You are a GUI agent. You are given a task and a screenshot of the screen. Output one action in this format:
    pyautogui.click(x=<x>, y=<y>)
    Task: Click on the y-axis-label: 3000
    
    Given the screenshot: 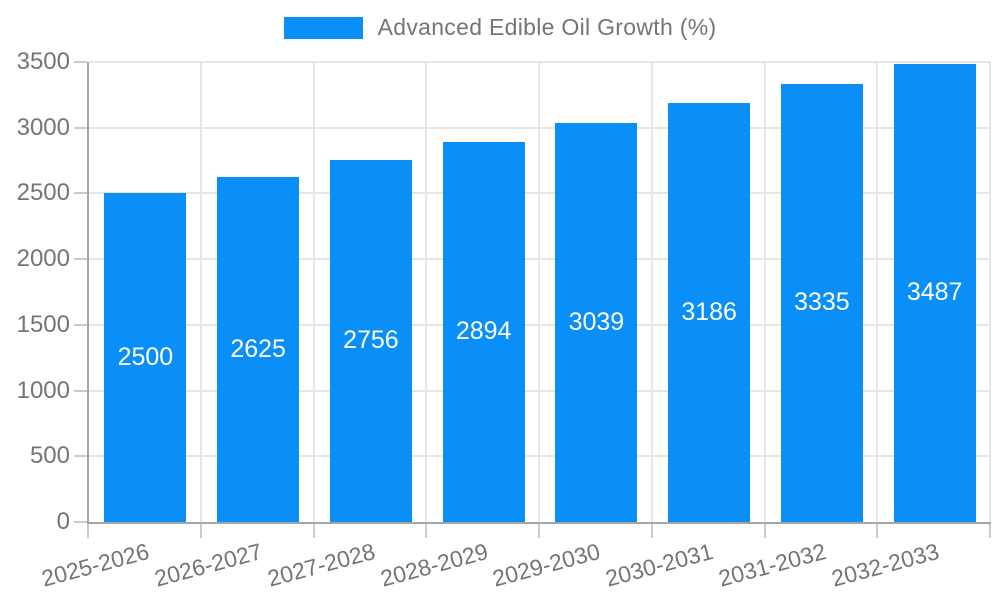 What is the action you would take?
    pyautogui.click(x=43, y=127)
    